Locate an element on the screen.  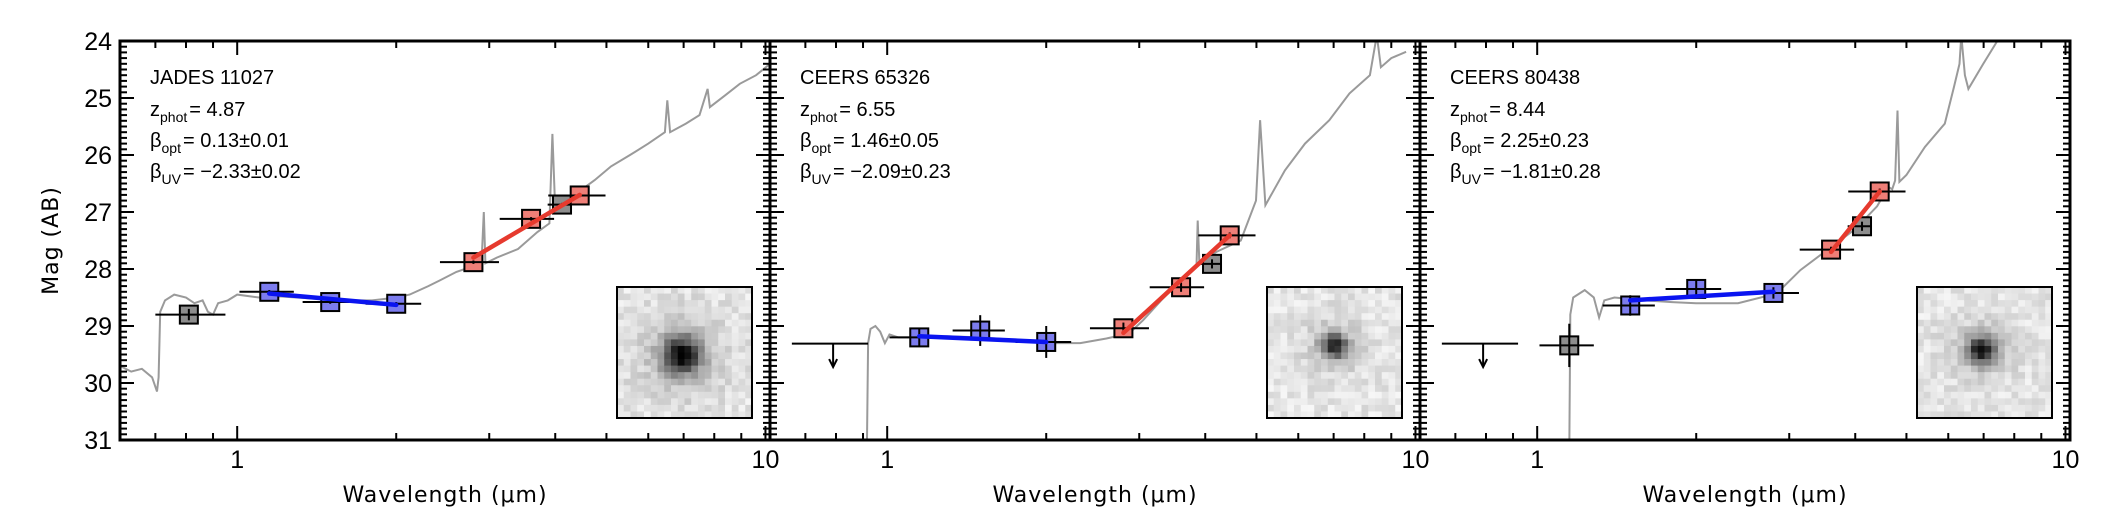
symbol: β is located at coordinates (156, 141).